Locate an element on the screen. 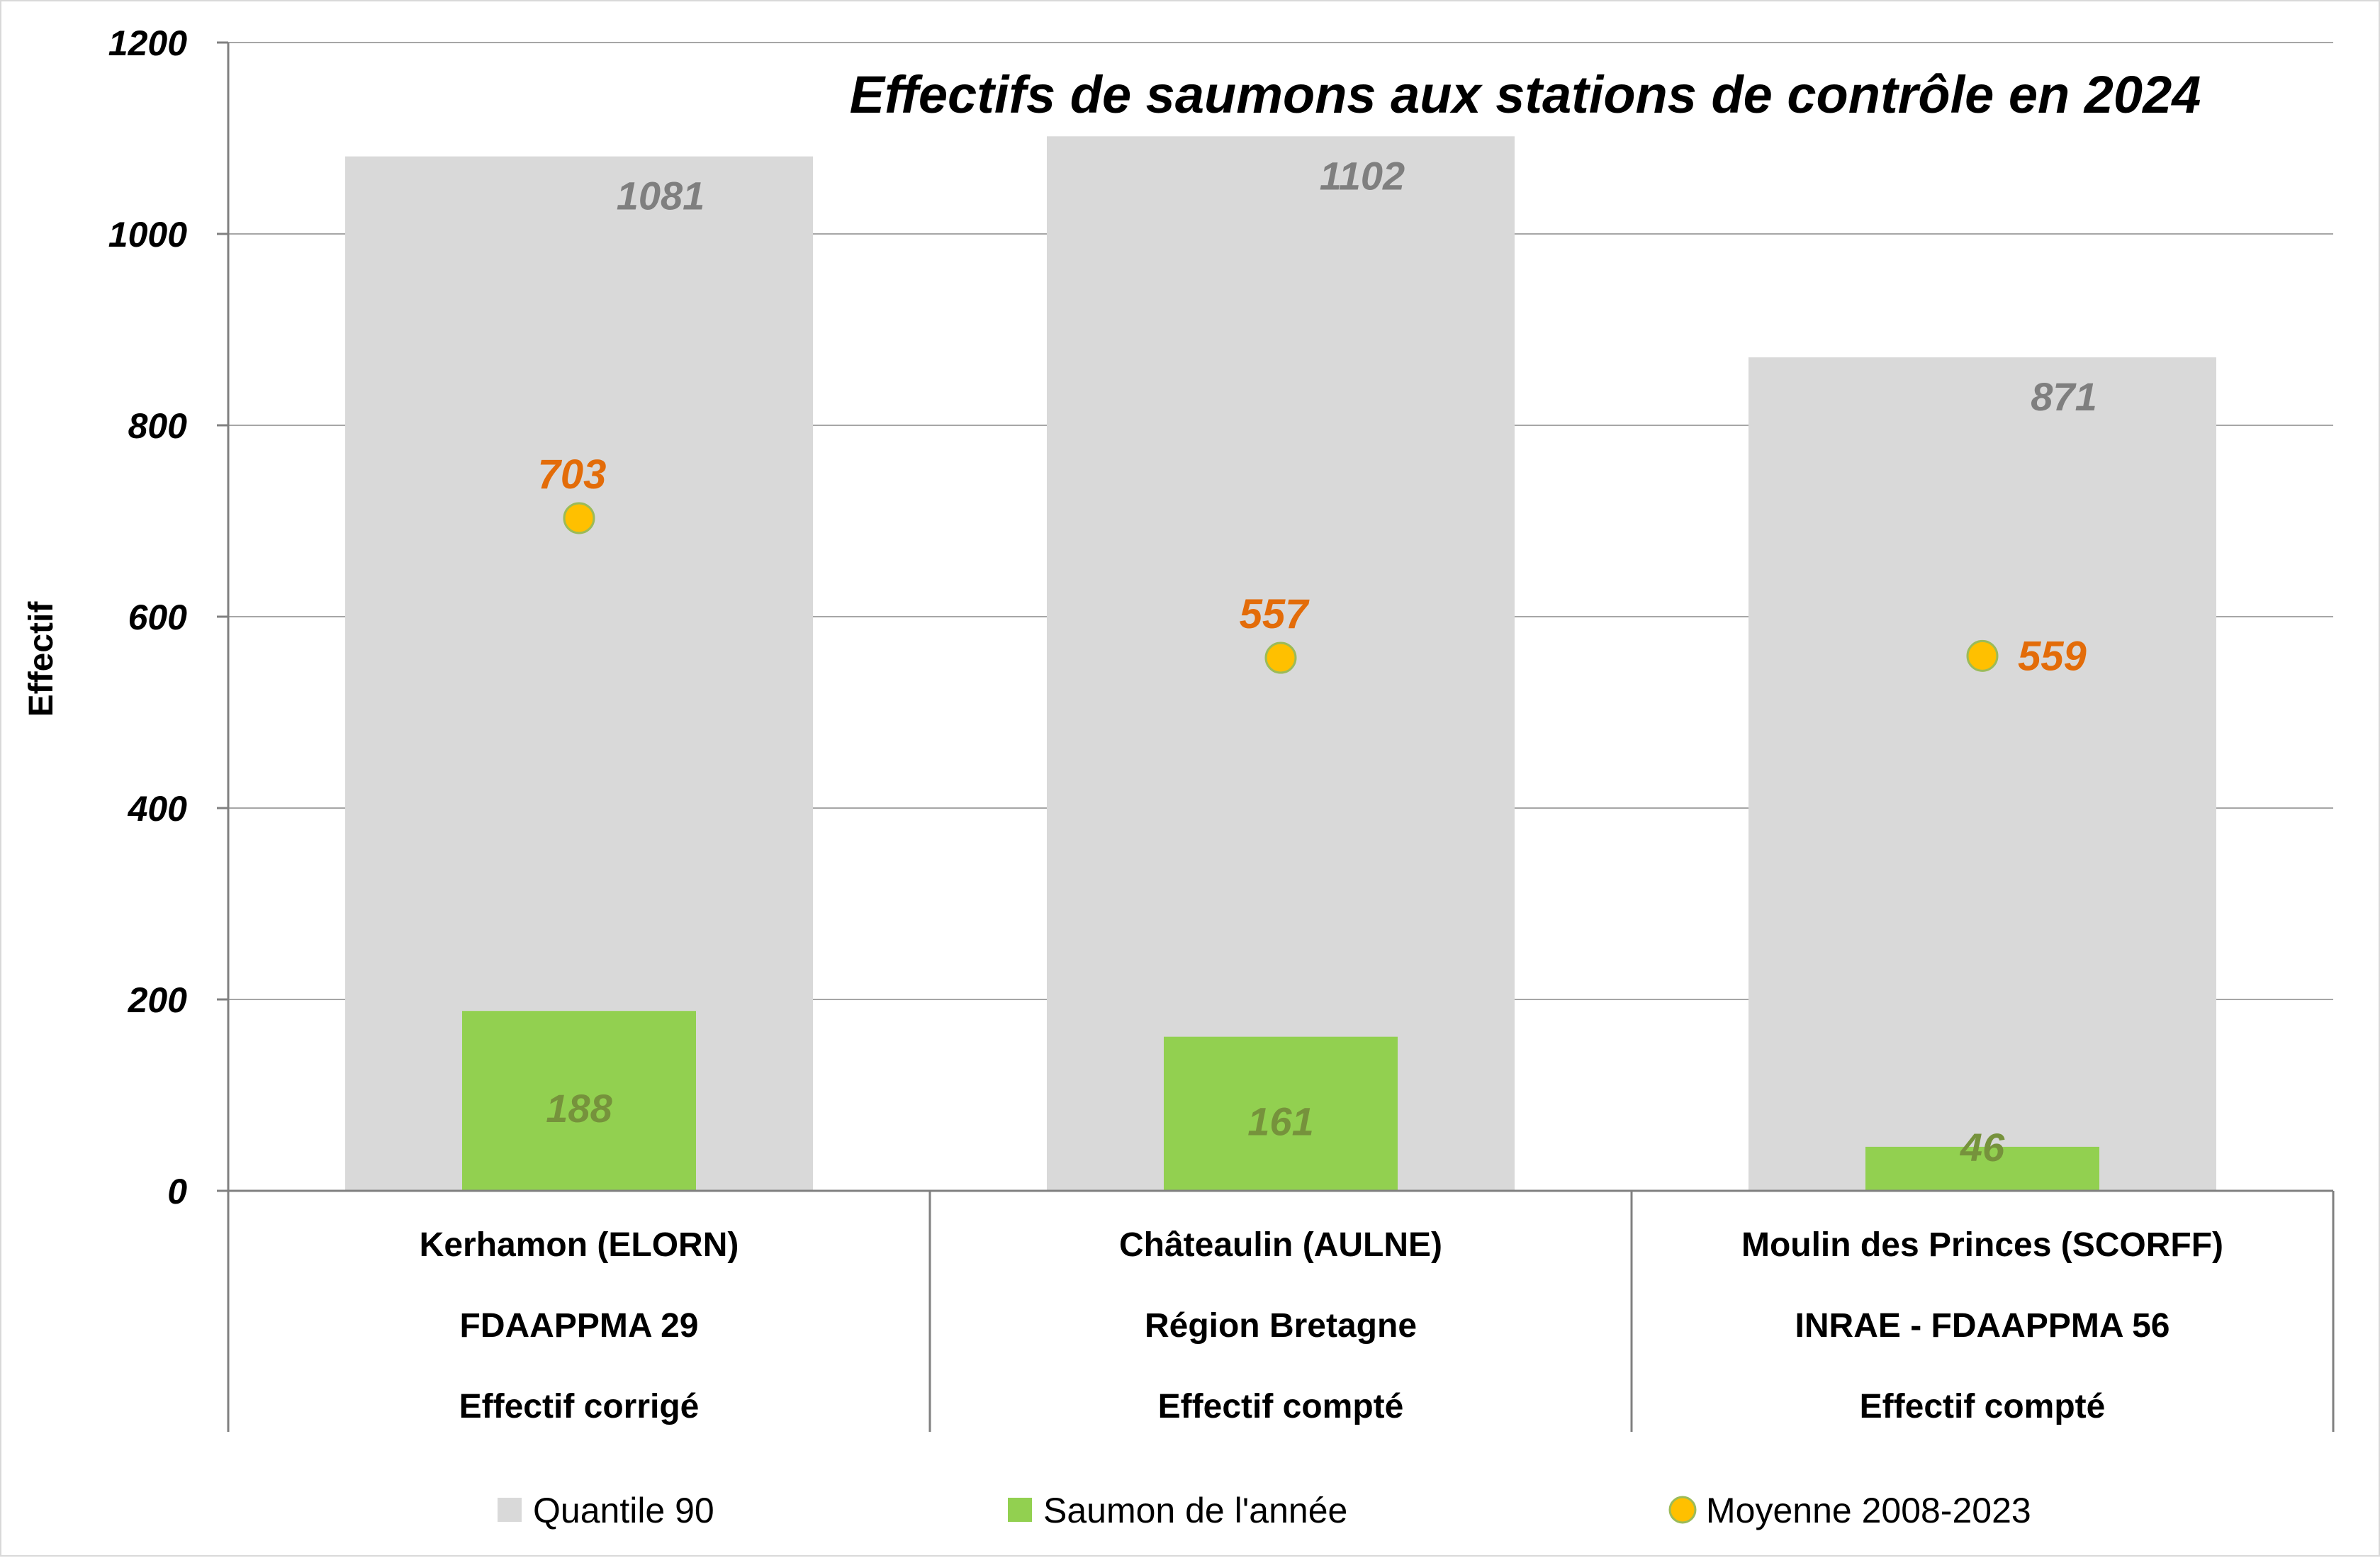 The image size is (2380, 1558). data-label-moyenne: 559 is located at coordinates (2052, 656).